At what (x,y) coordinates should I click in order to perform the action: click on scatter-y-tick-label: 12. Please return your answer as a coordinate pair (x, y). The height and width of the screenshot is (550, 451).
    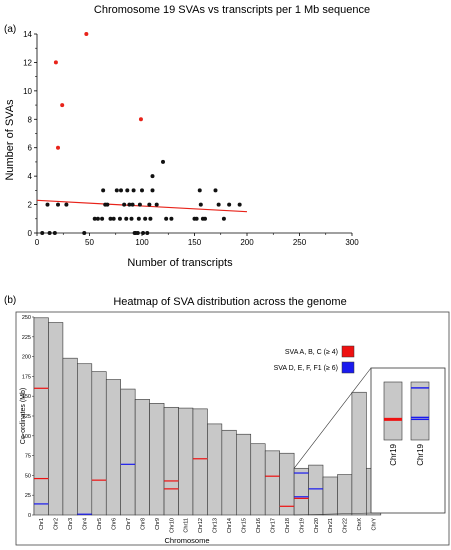
    Looking at the image, I should click on (27, 62).